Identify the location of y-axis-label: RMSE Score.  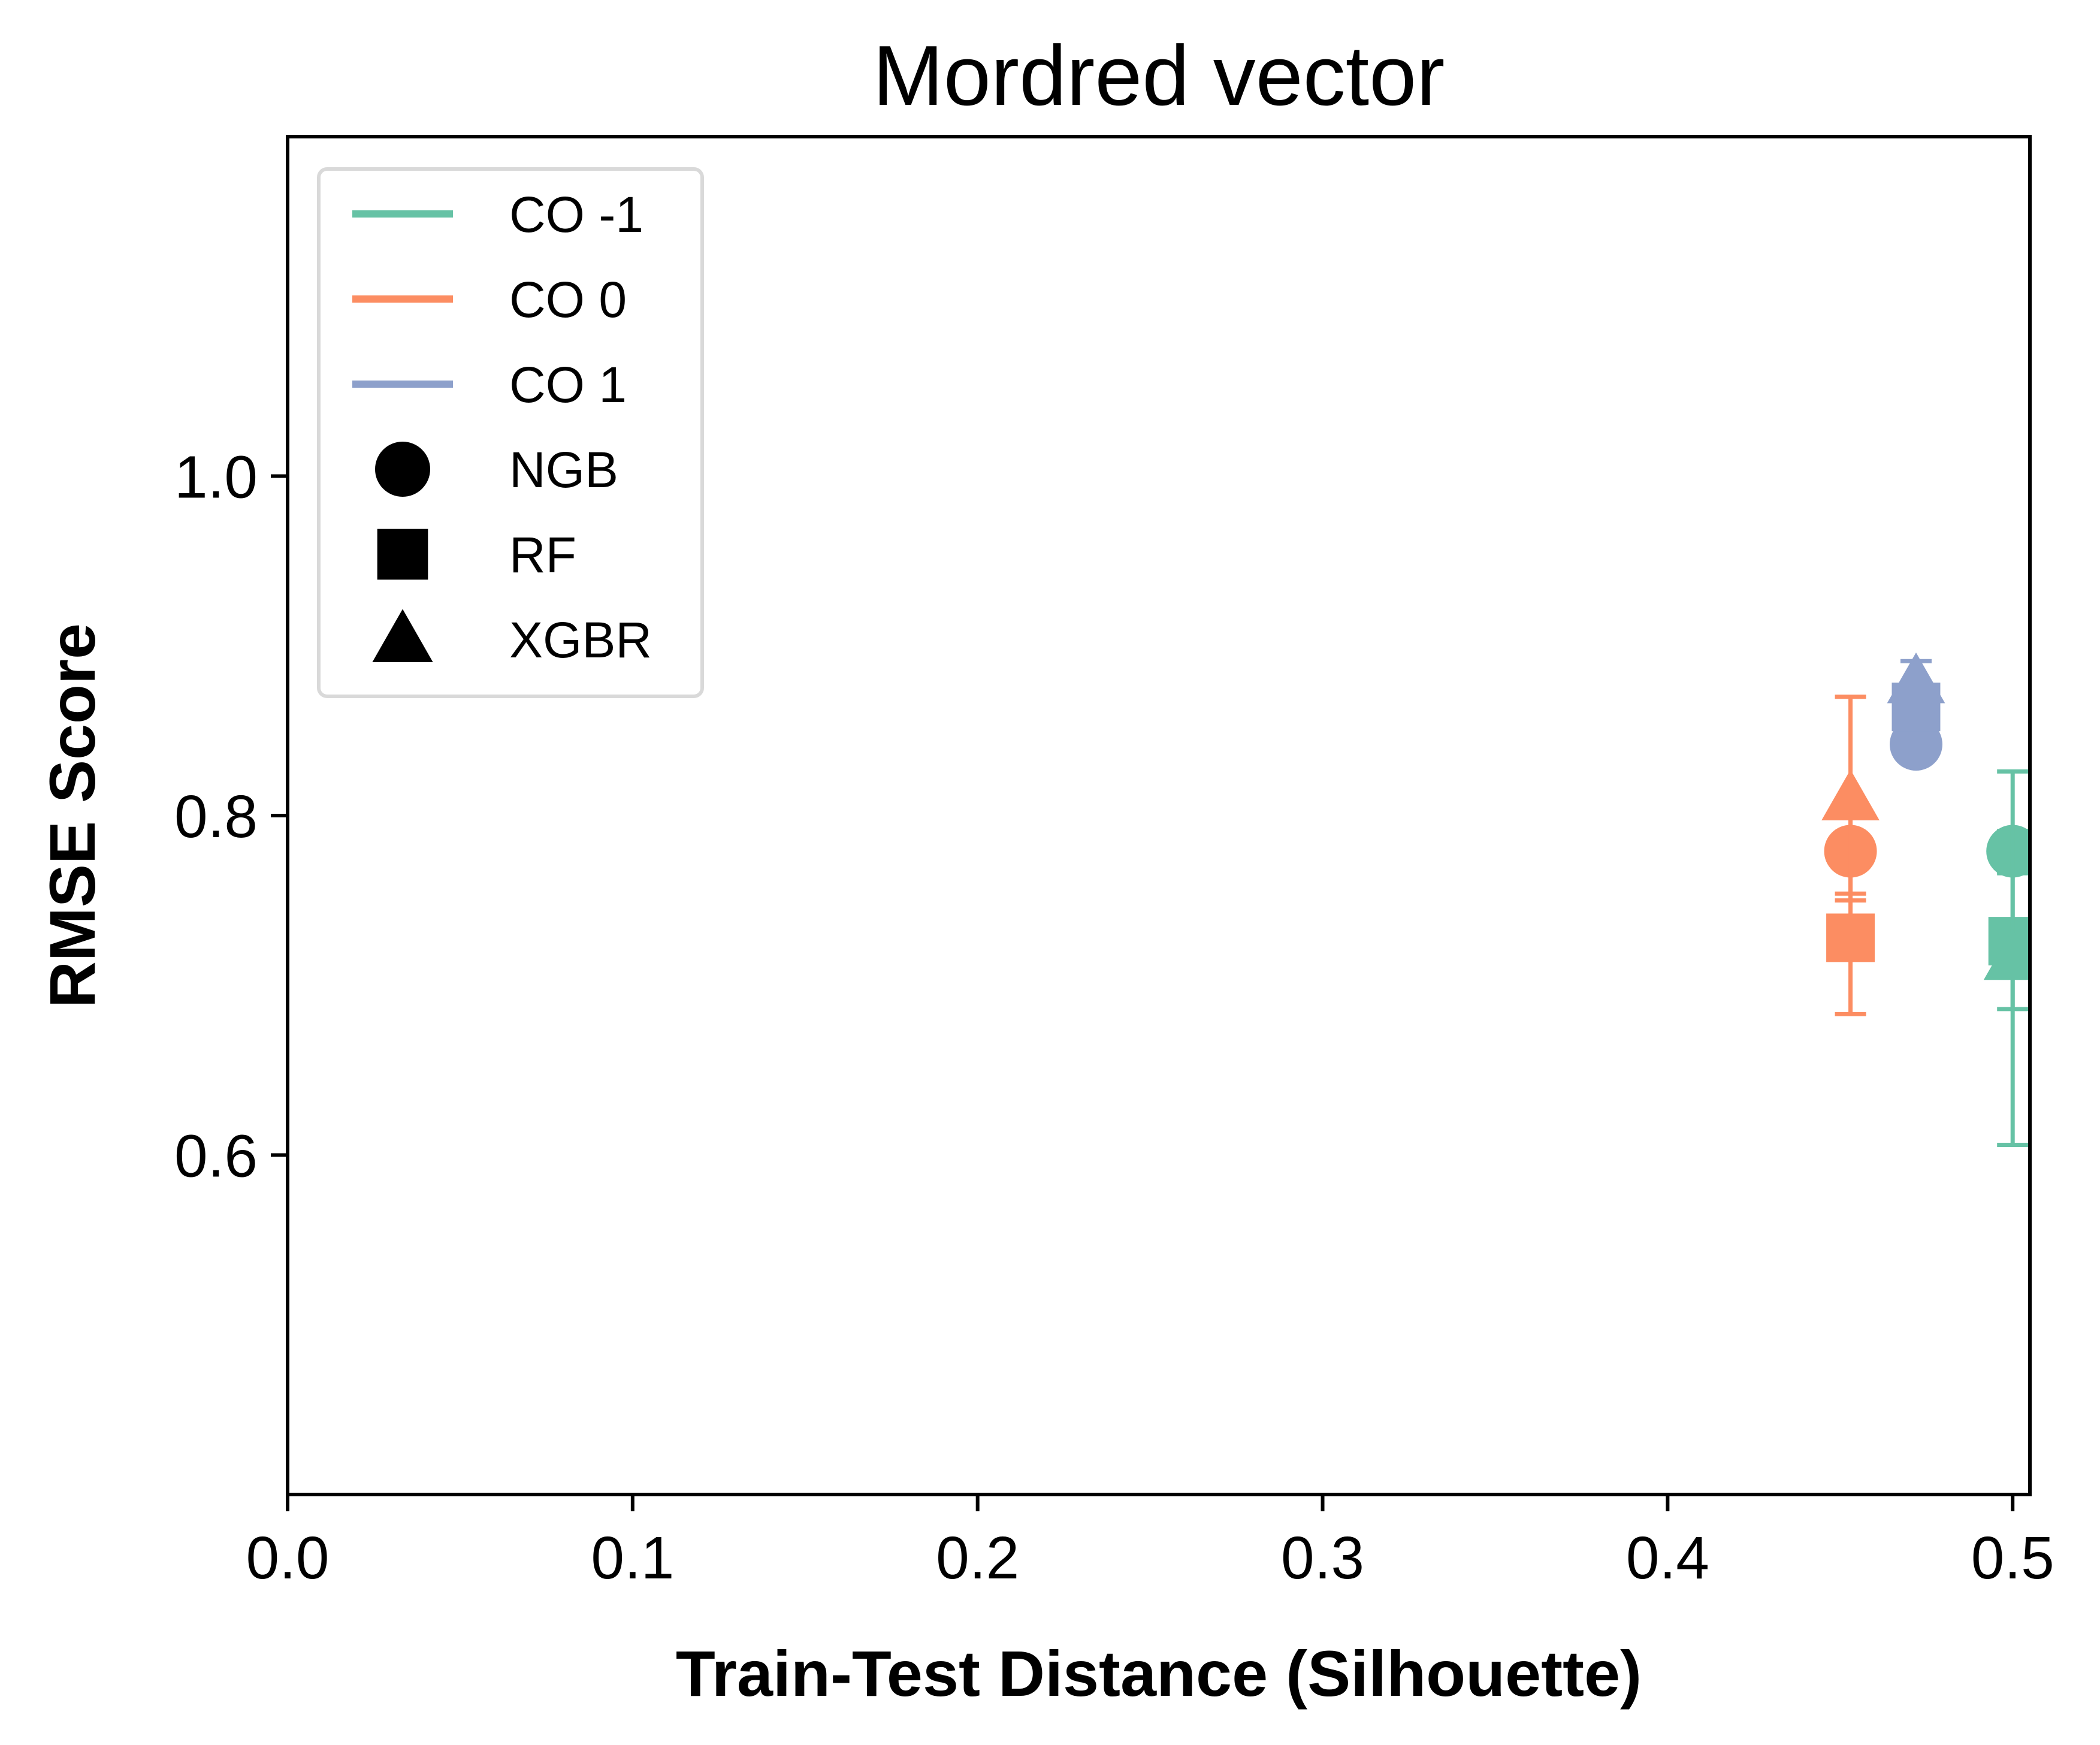
(72, 815).